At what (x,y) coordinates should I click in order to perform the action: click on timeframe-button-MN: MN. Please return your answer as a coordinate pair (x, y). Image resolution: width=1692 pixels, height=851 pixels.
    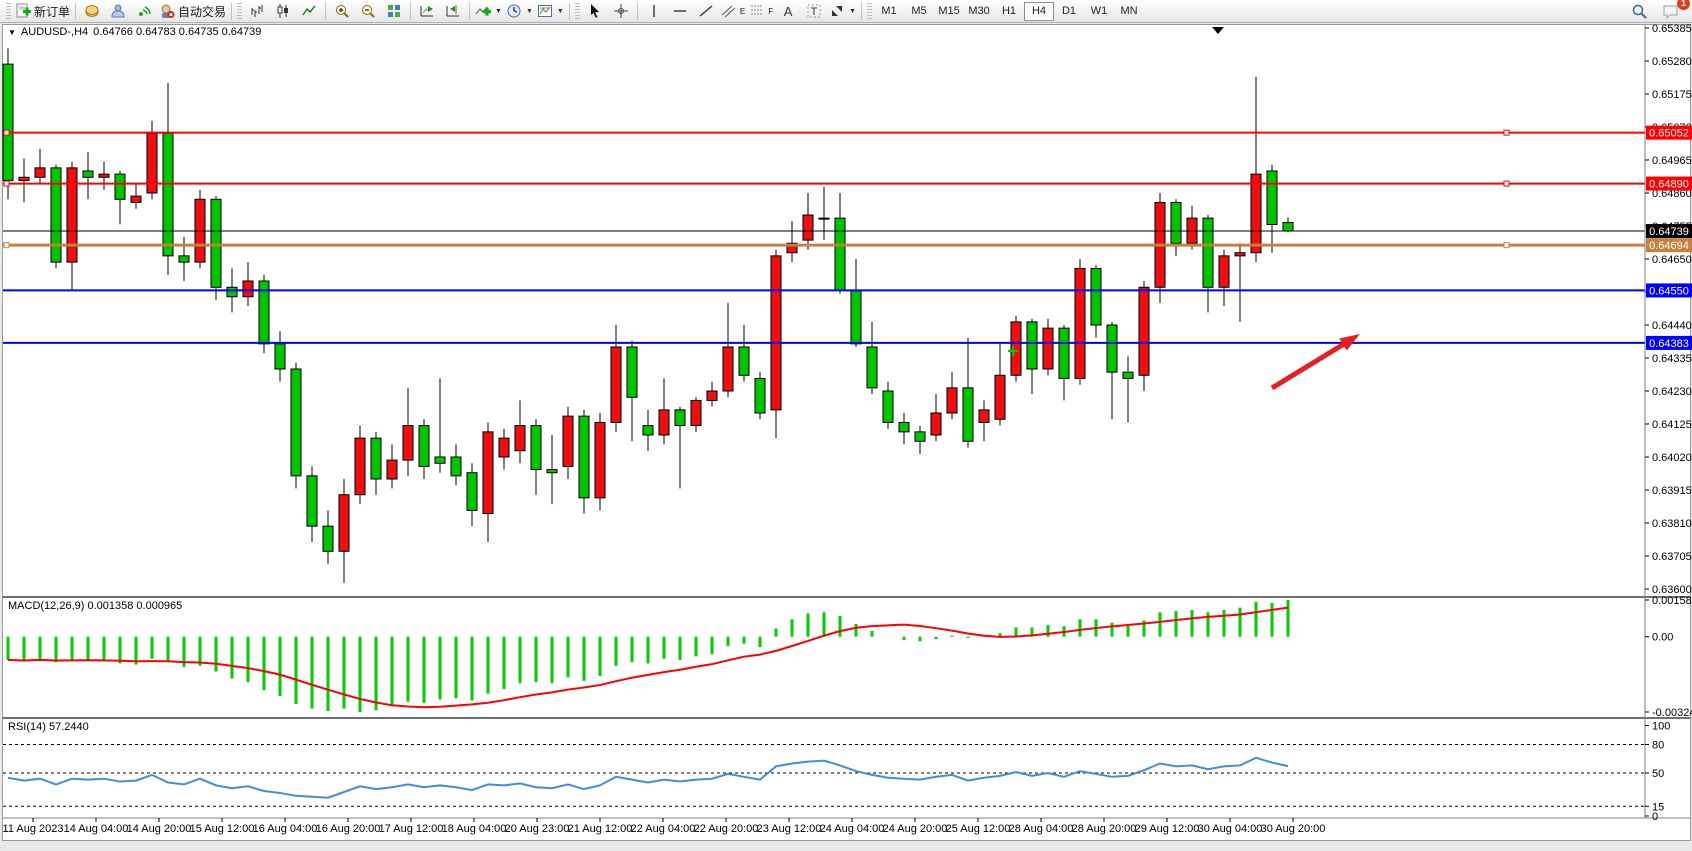
    Looking at the image, I should click on (1129, 10).